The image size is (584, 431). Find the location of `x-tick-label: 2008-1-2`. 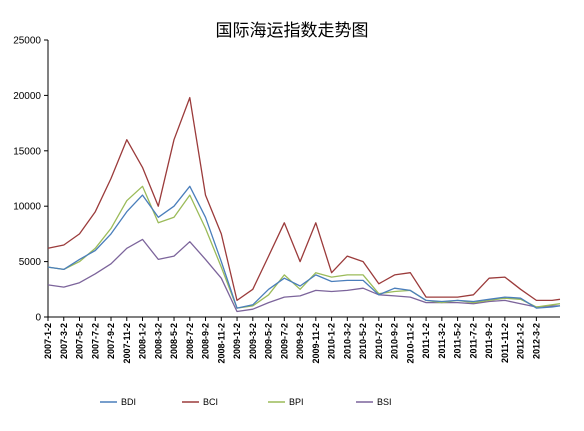

x-tick-label: 2008-1-2 is located at coordinates (143, 341).